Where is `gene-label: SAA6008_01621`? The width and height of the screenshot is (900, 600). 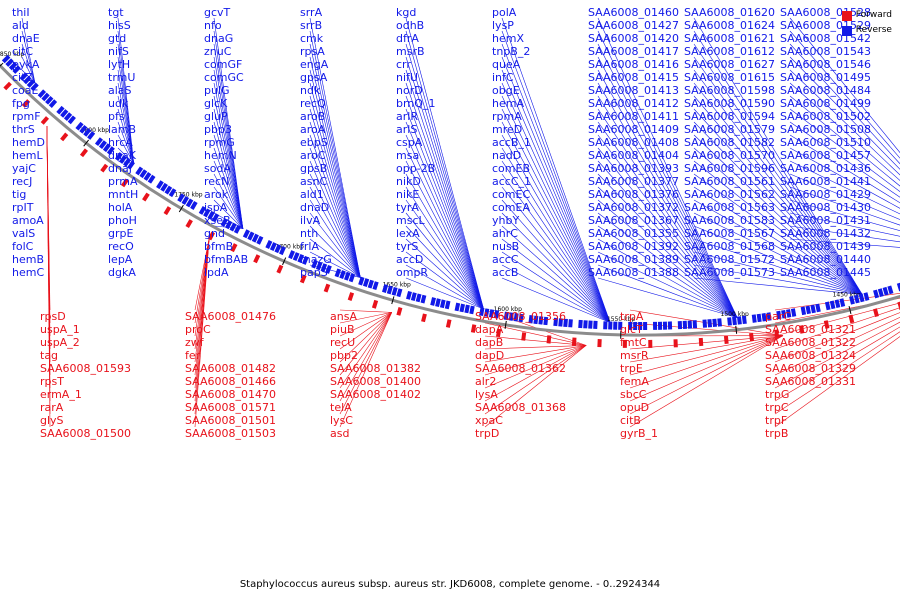
gene-label: SAA6008_01621 is located at coordinates (729, 38).